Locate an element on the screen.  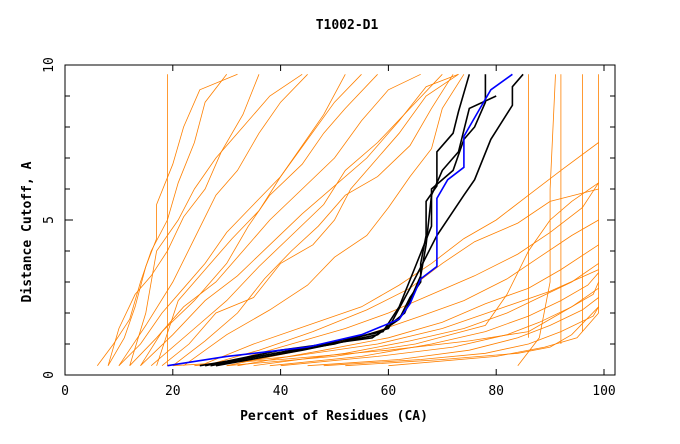
x-tick-label: 60 is located at coordinates (389, 391).